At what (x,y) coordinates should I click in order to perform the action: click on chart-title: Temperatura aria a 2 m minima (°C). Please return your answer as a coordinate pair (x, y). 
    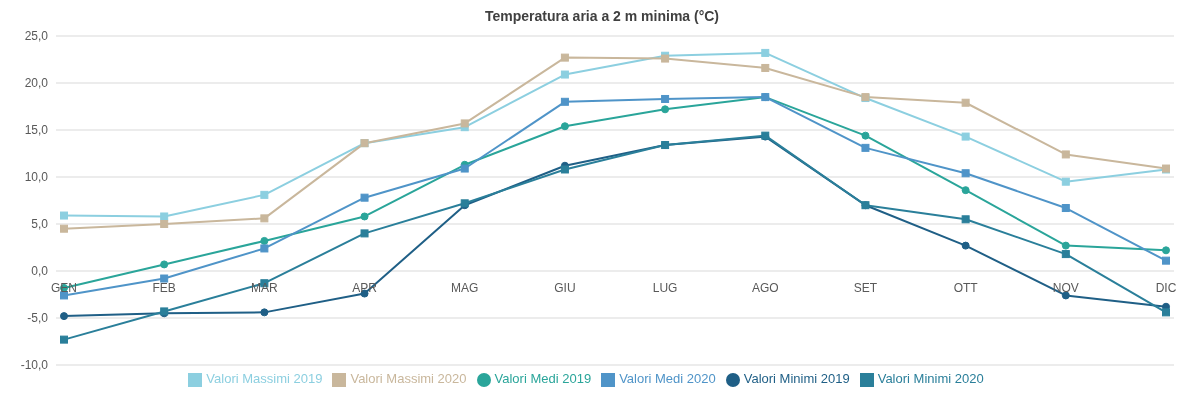
    Looking at the image, I should click on (602, 17).